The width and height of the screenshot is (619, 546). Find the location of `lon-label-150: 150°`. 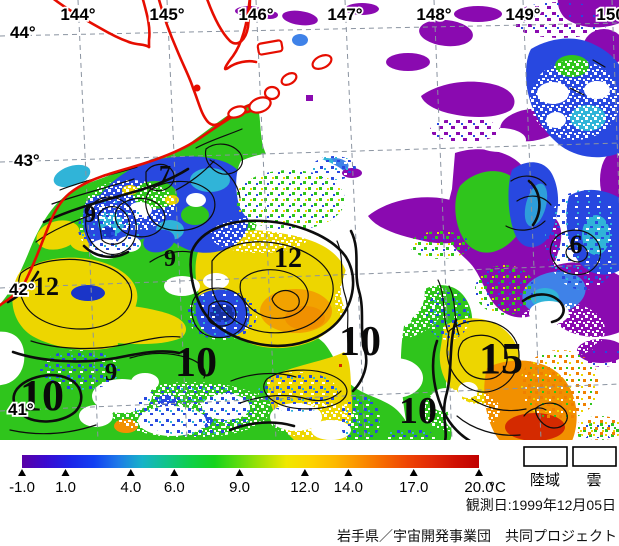

lon-label-150: 150° is located at coordinates (607, 14).